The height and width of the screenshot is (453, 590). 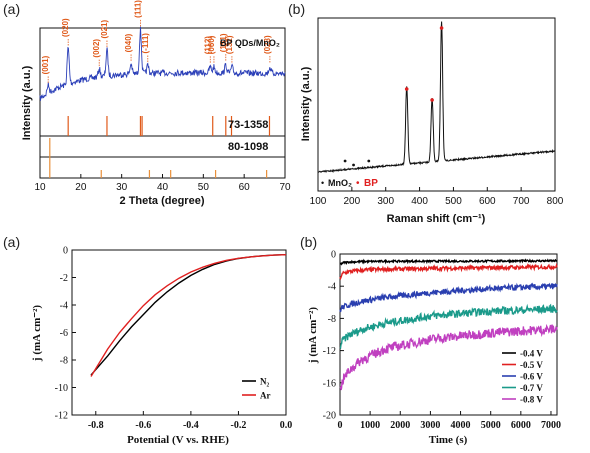 What do you see at coordinates (430, 425) in the screenshot?
I see `x-tick-label: 3000` at bounding box center [430, 425].